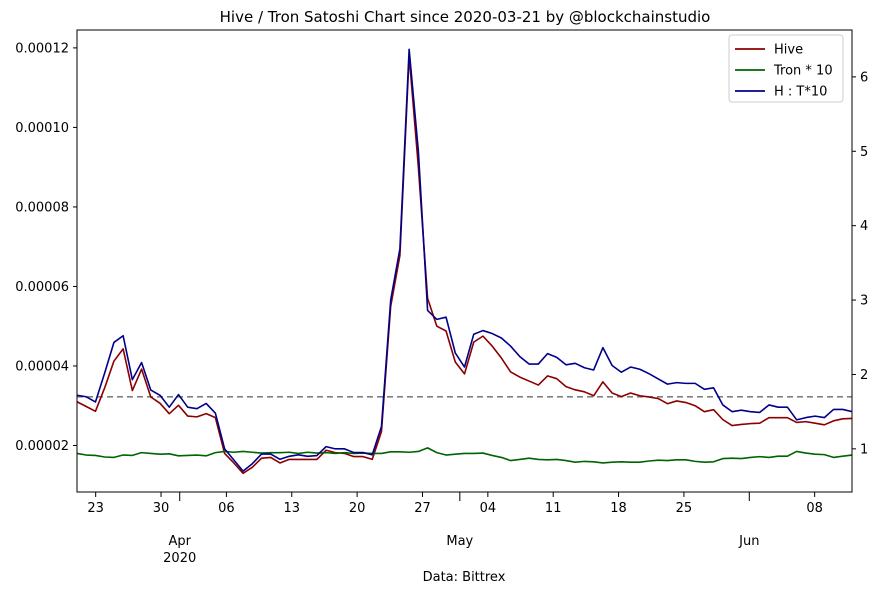 This screenshot has width=880, height=594. What do you see at coordinates (291, 508) in the screenshot?
I see `x-tick-label: 13` at bounding box center [291, 508].